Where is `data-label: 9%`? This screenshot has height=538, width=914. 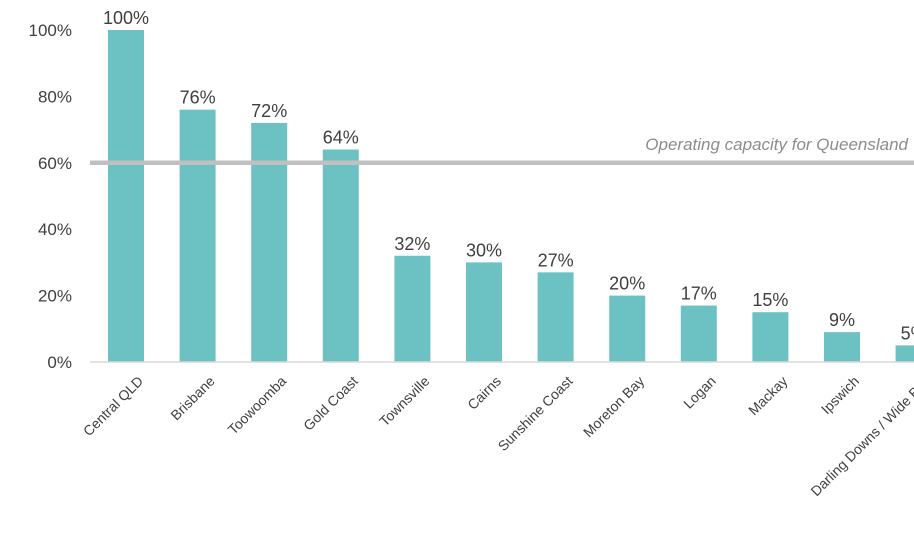 data-label: 9% is located at coordinates (842, 320).